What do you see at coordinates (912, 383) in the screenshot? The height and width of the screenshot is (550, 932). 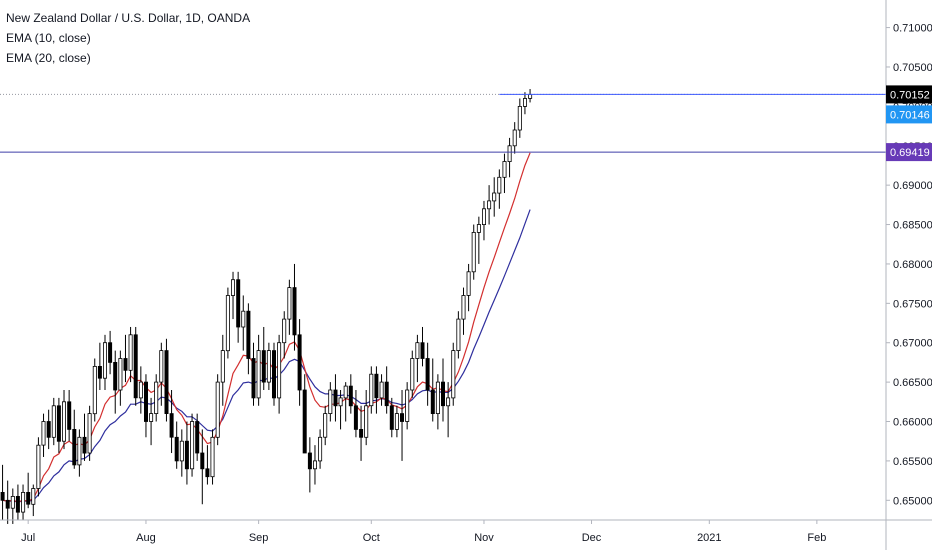 I see `price-tick-label: 0.66500` at bounding box center [912, 383].